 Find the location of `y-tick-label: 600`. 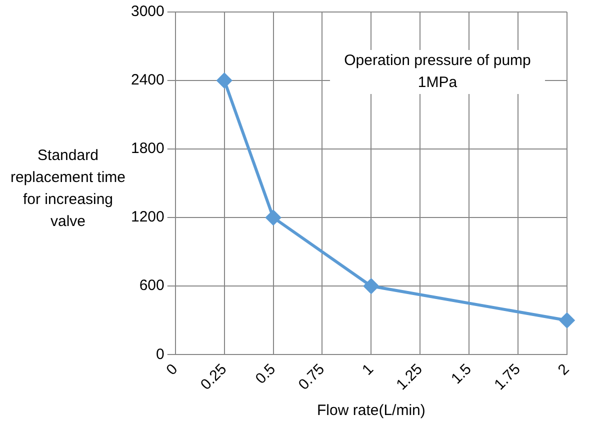

y-tick-label: 600 is located at coordinates (151, 285).